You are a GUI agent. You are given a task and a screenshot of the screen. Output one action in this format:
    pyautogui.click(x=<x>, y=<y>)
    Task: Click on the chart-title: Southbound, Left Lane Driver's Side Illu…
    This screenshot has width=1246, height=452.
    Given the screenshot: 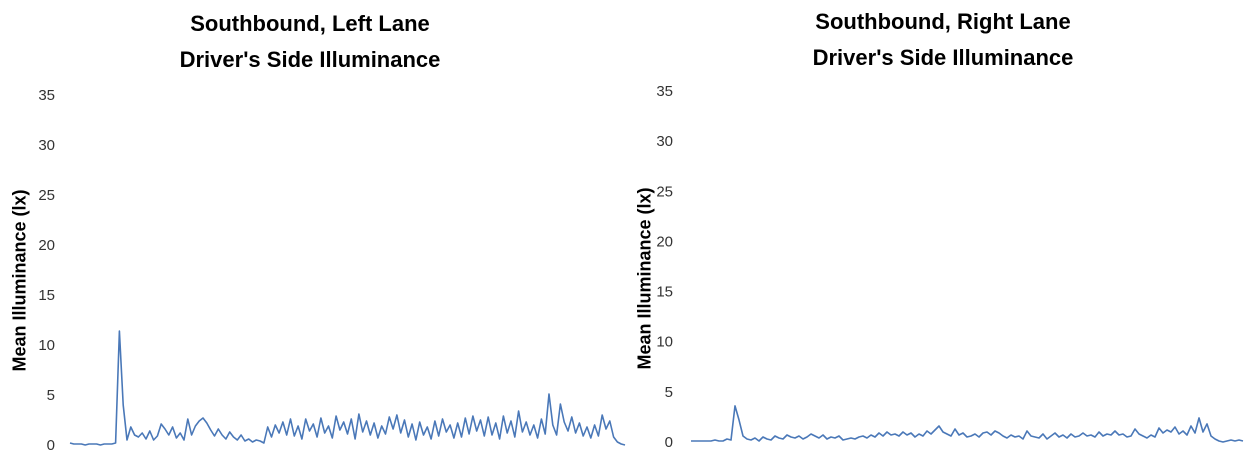 What is the action you would take?
    pyautogui.click(x=310, y=42)
    